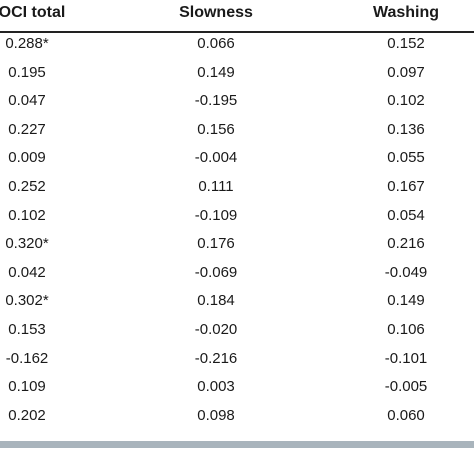 The height and width of the screenshot is (474, 474). What do you see at coordinates (27, 72) in the screenshot?
I see `table-cell: 0.195` at bounding box center [27, 72].